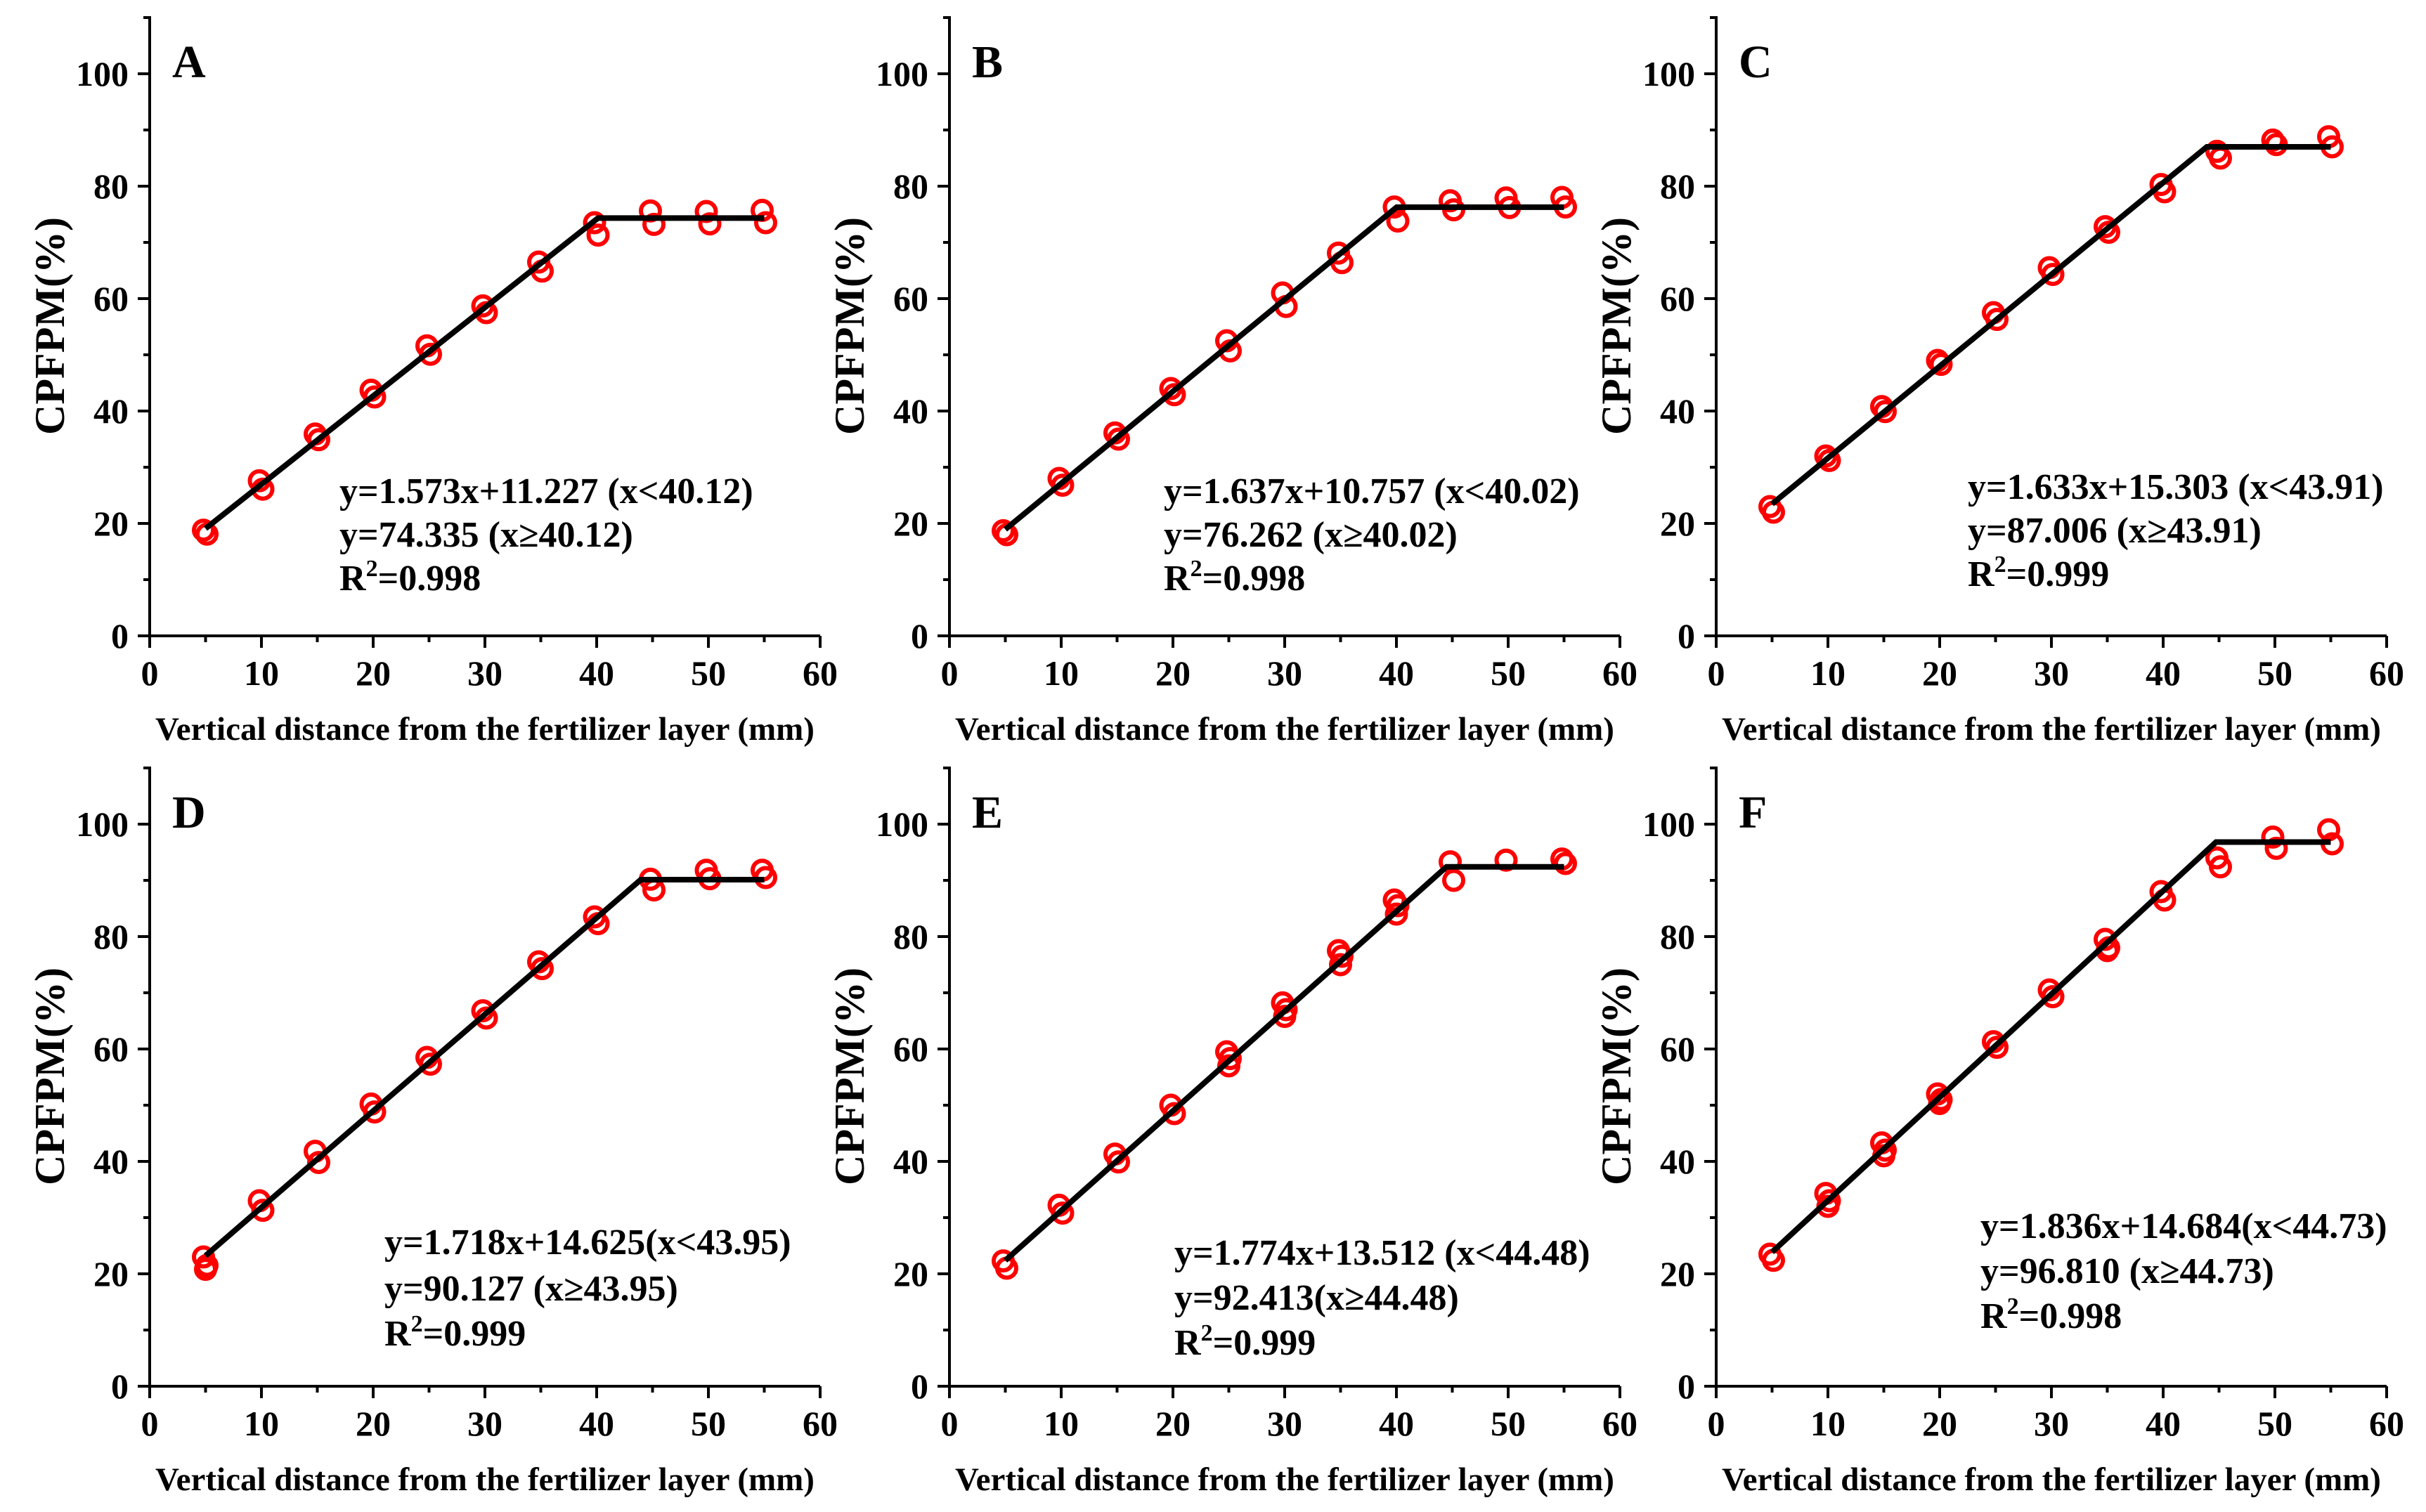  What do you see at coordinates (1755, 63) in the screenshot?
I see `panel-letter: C` at bounding box center [1755, 63].